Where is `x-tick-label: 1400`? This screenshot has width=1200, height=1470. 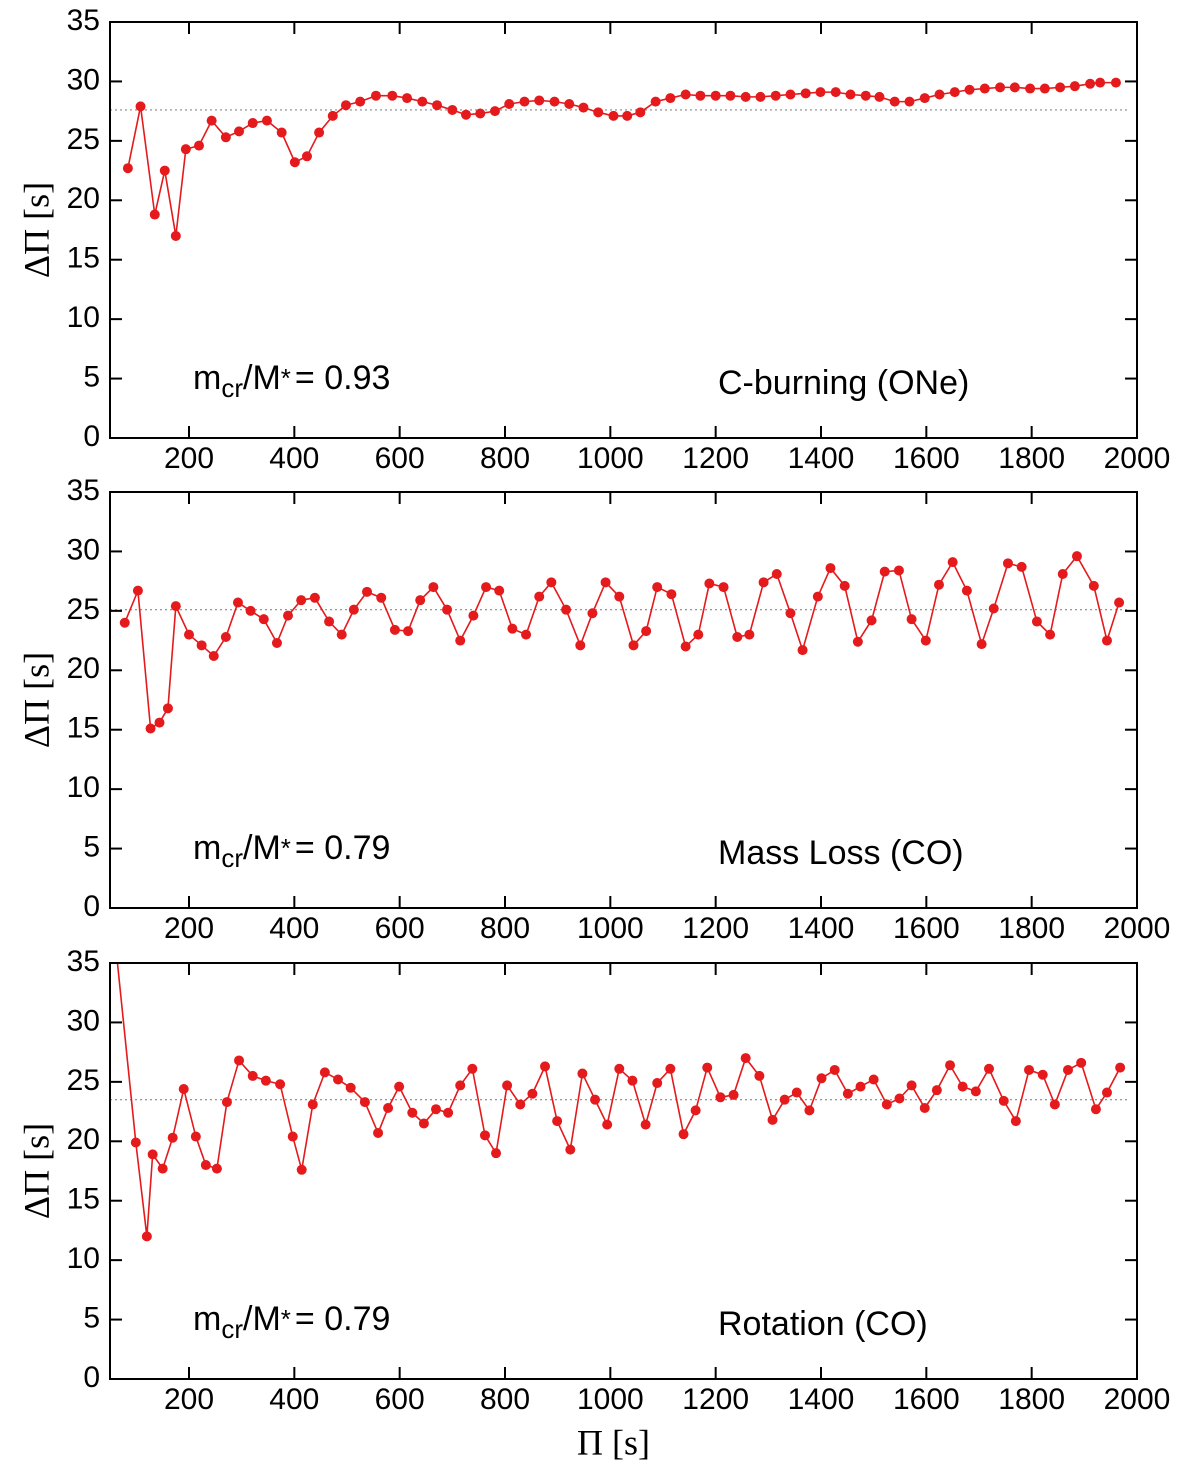 x-tick-label: 1400 is located at coordinates (821, 458).